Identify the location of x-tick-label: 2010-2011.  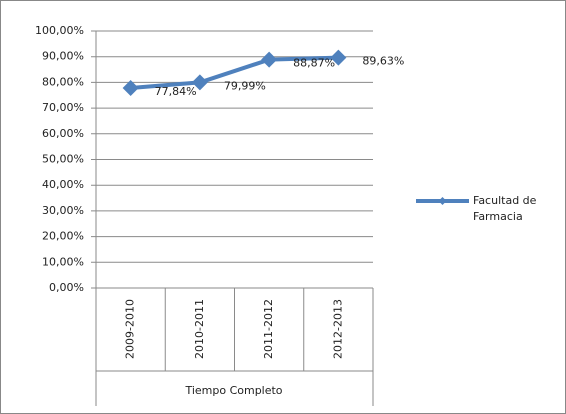
(199, 329).